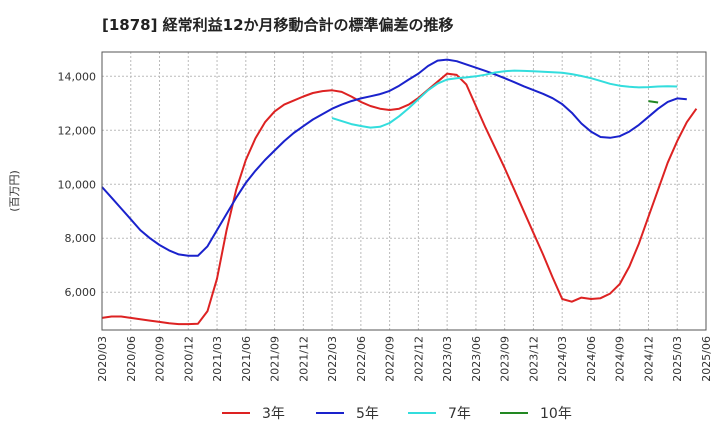  What do you see at coordinates (677, 359) in the screenshot?
I see `x-tick-label: 2025/03` at bounding box center [677, 359].